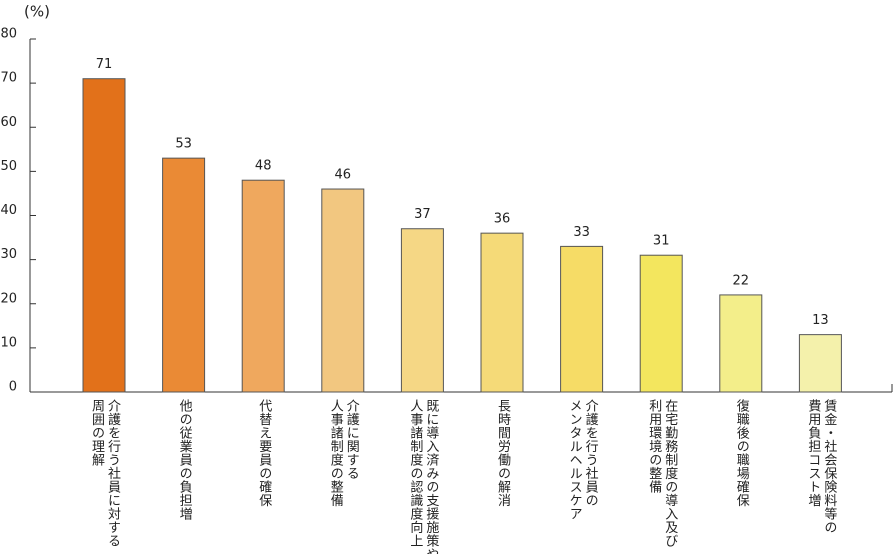 Image resolution: width=896 pixels, height=554 pixels. I want to click on y-axis-label: (%), so click(37, 12).